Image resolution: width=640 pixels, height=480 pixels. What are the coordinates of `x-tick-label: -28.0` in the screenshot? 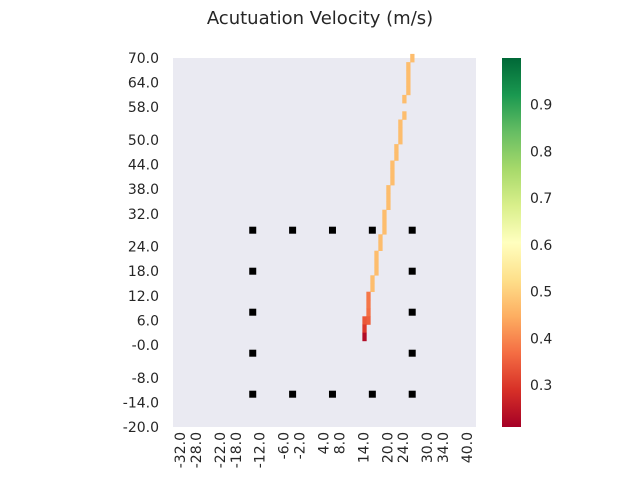 It's located at (197, 450).